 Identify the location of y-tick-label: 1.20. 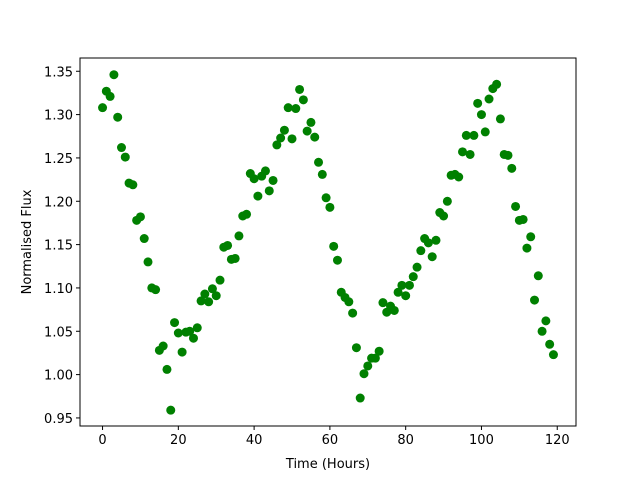
(58, 202).